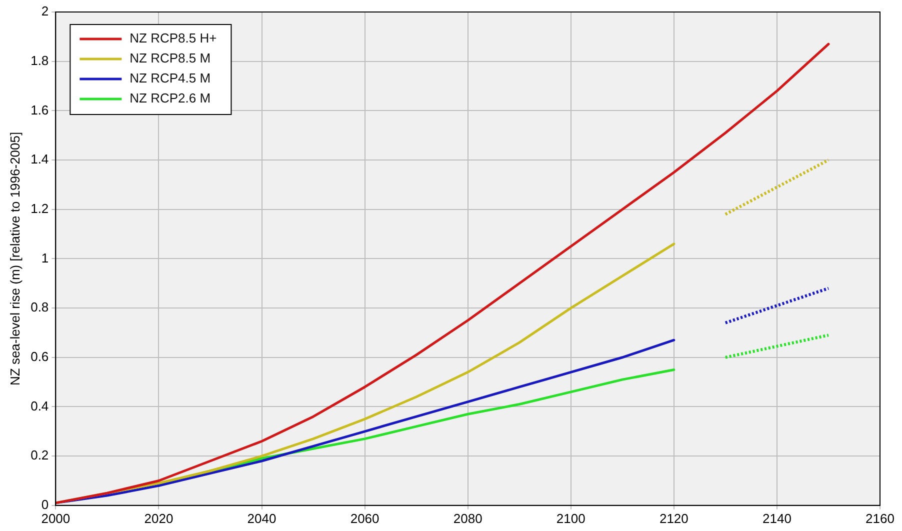  I want to click on legend-label: NZ RCP8.5 M, so click(170, 58).